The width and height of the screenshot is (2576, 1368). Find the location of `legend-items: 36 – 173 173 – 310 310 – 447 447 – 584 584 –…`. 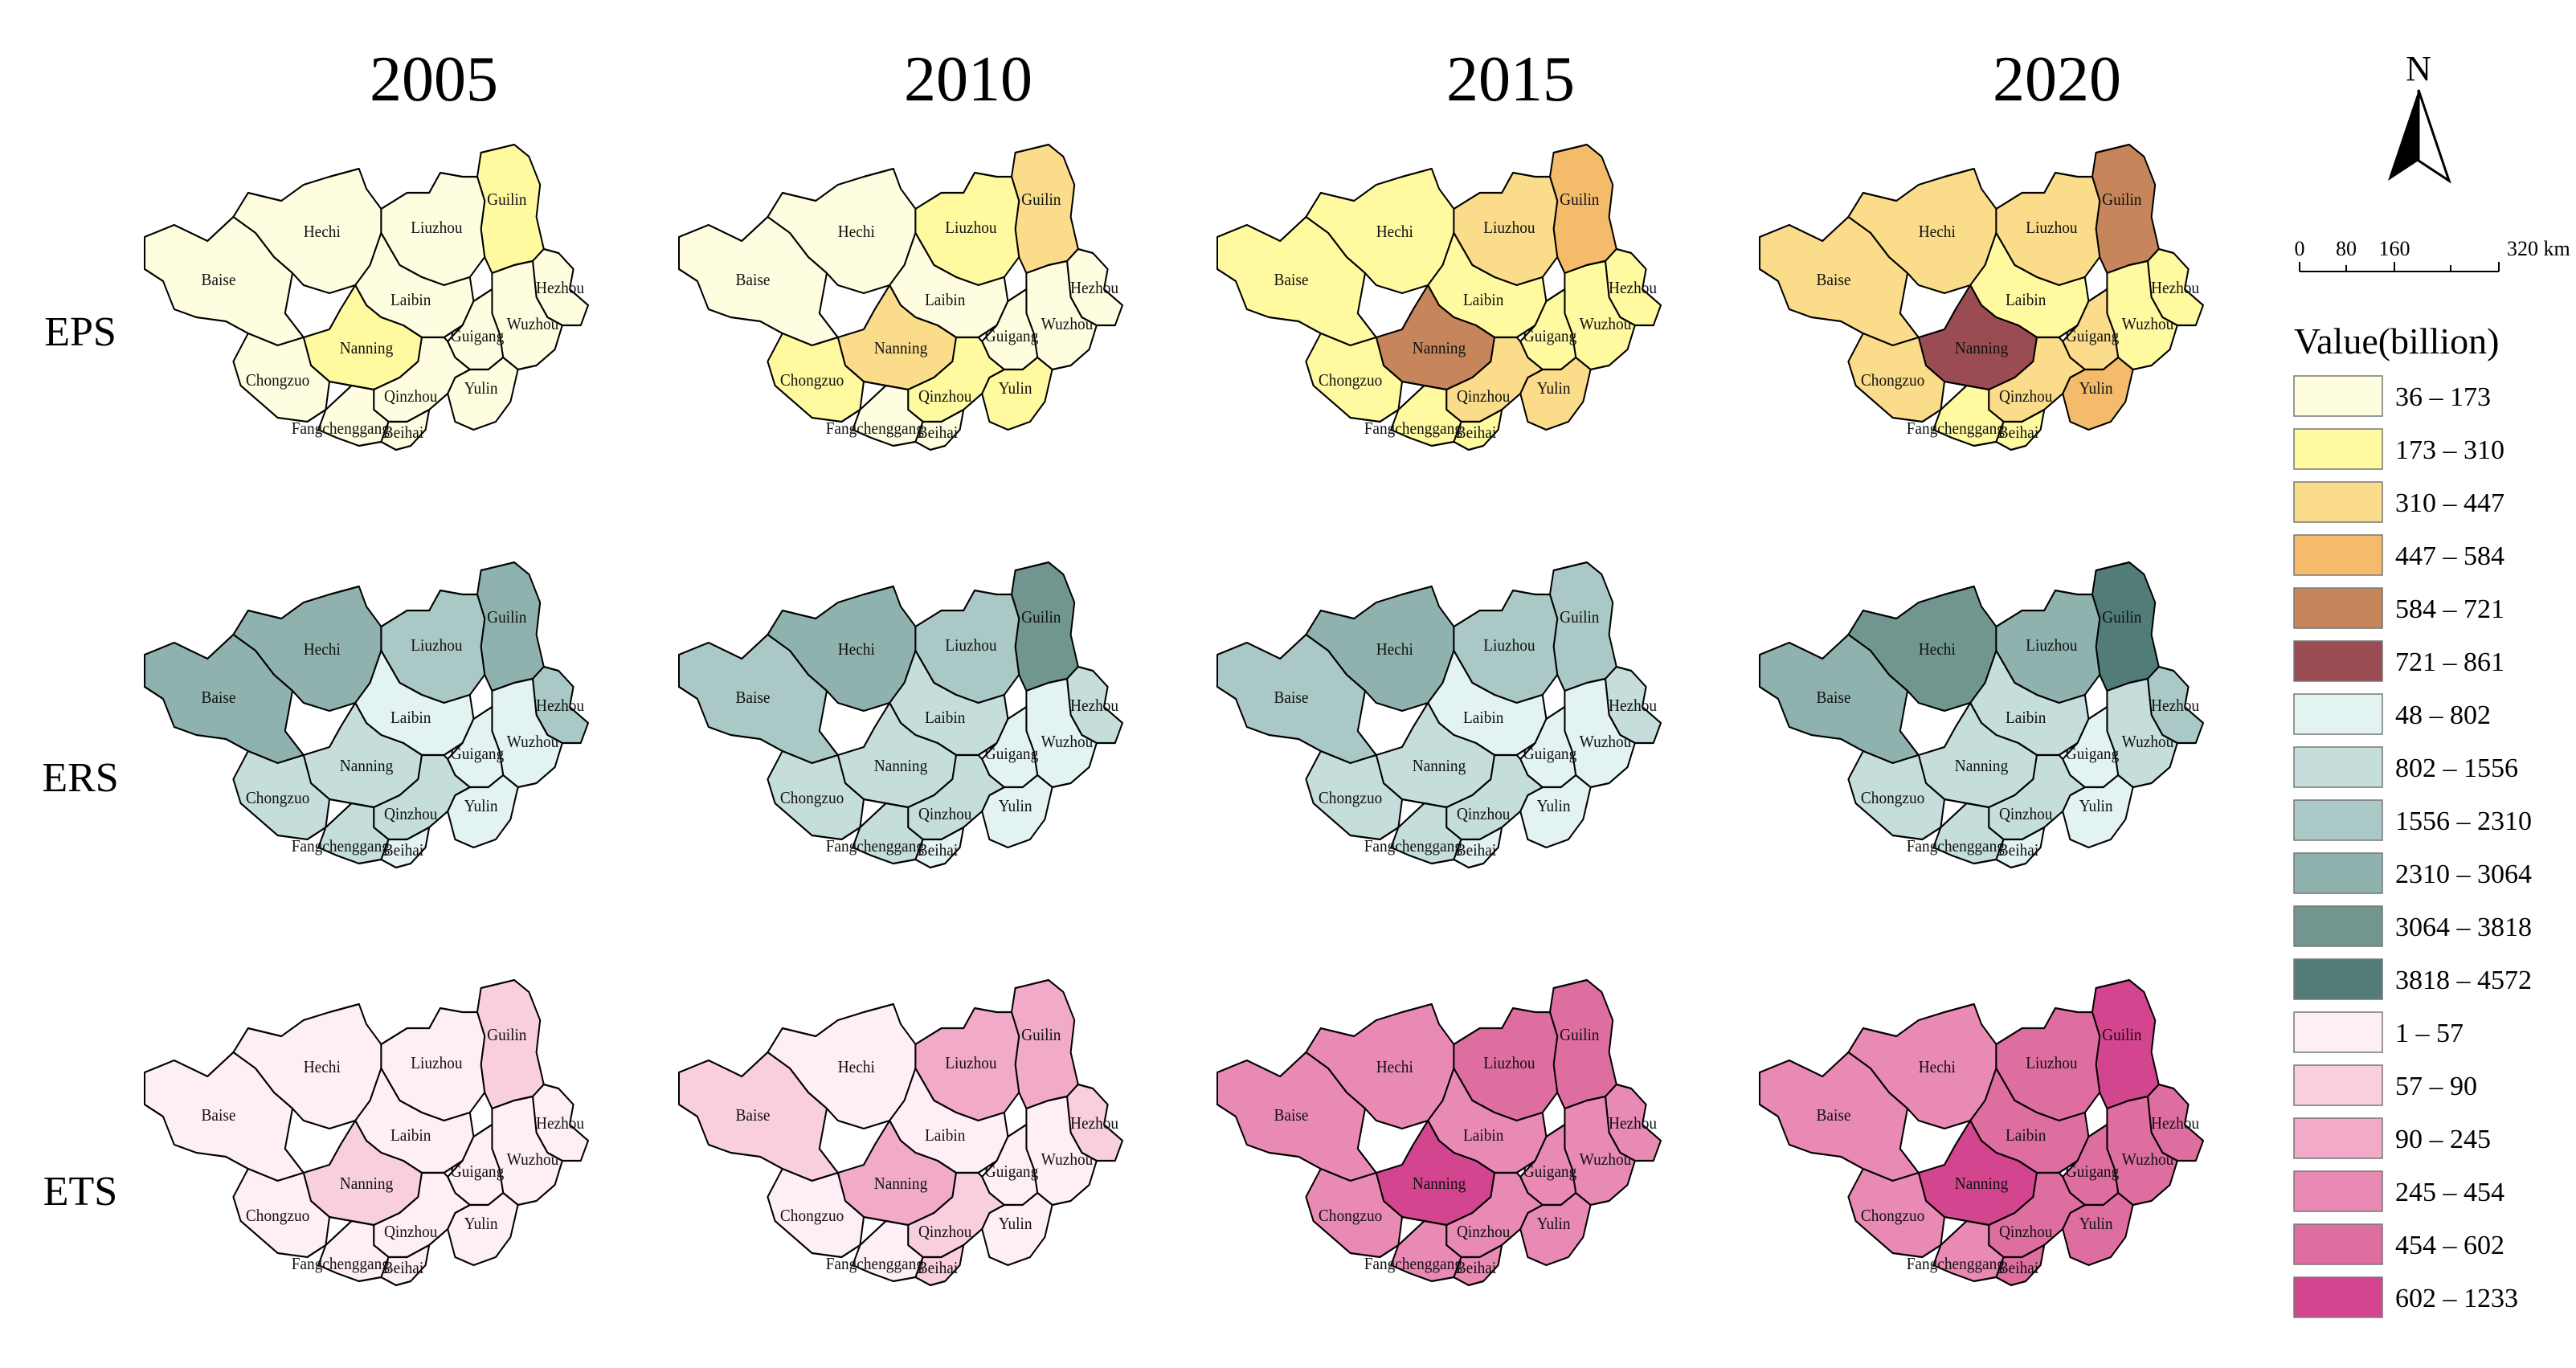

legend-items: 36 – 173 173 – 310 310 – 447 447 – 584 584 –… is located at coordinates (2412, 847).